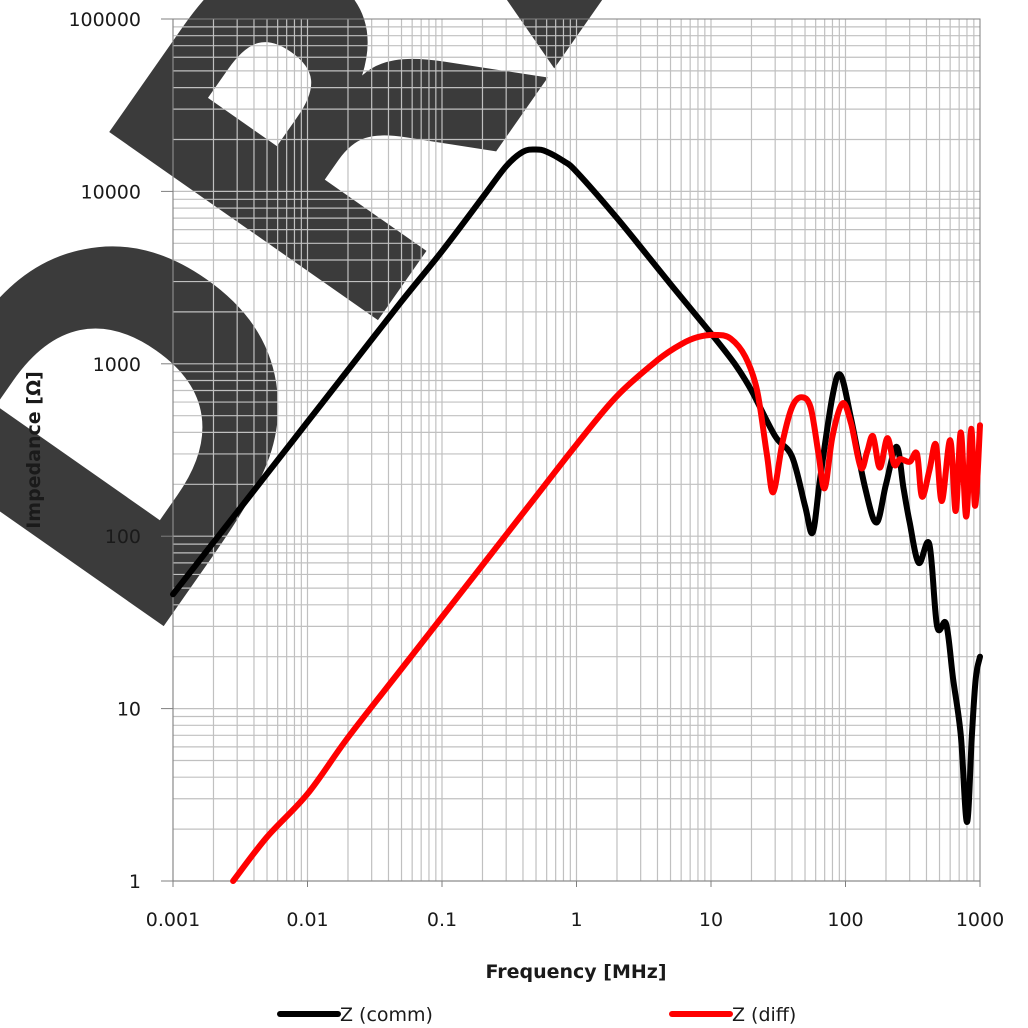 The height and width of the screenshot is (1028, 1028). I want to click on x-tick-label: 1000, so click(980, 920).